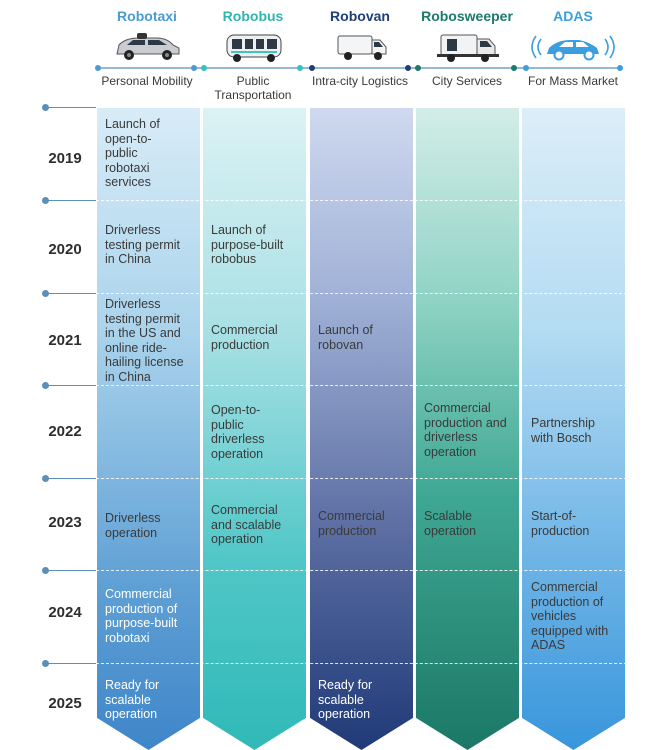  Describe the element at coordinates (345, 699) in the screenshot. I see `milestone-robovan-2025: Ready for scalable operation` at that location.